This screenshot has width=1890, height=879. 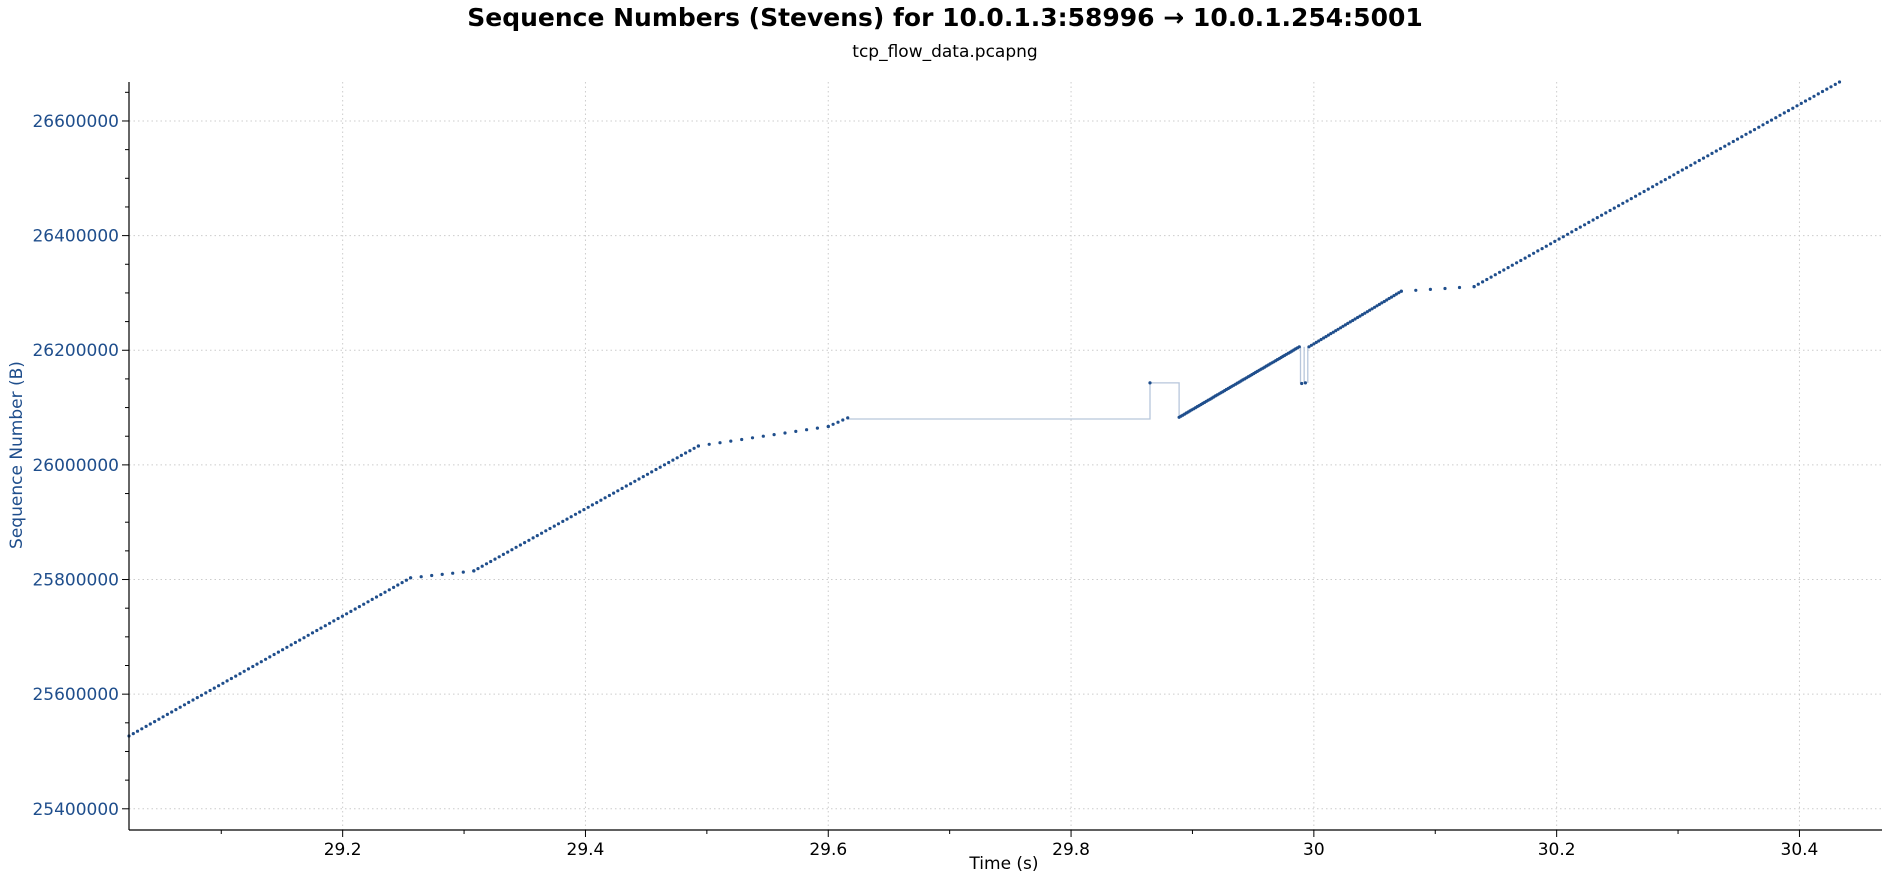 I want to click on x-tick-label: 30, so click(x=1314, y=850).